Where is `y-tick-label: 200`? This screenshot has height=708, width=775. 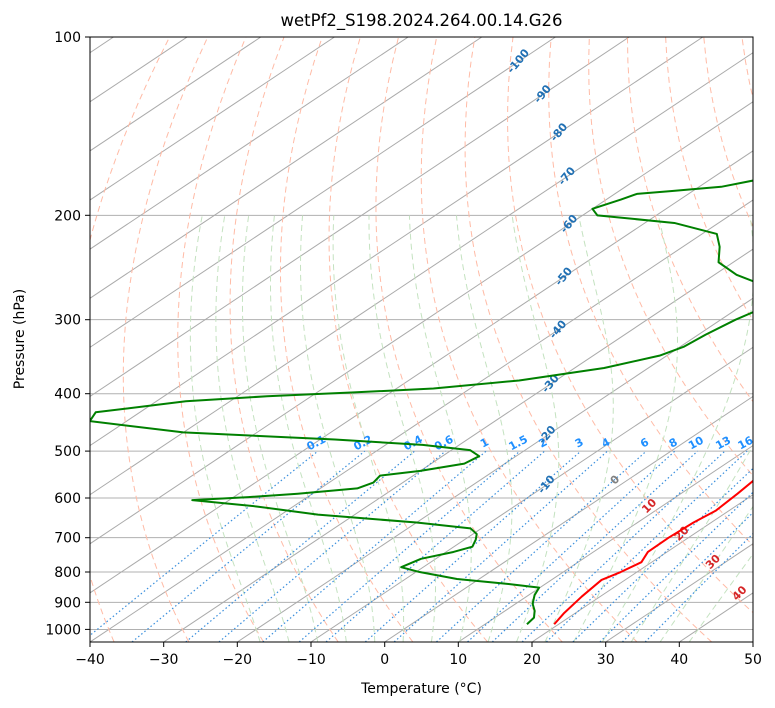
y-tick-label: 200 is located at coordinates (67, 216).